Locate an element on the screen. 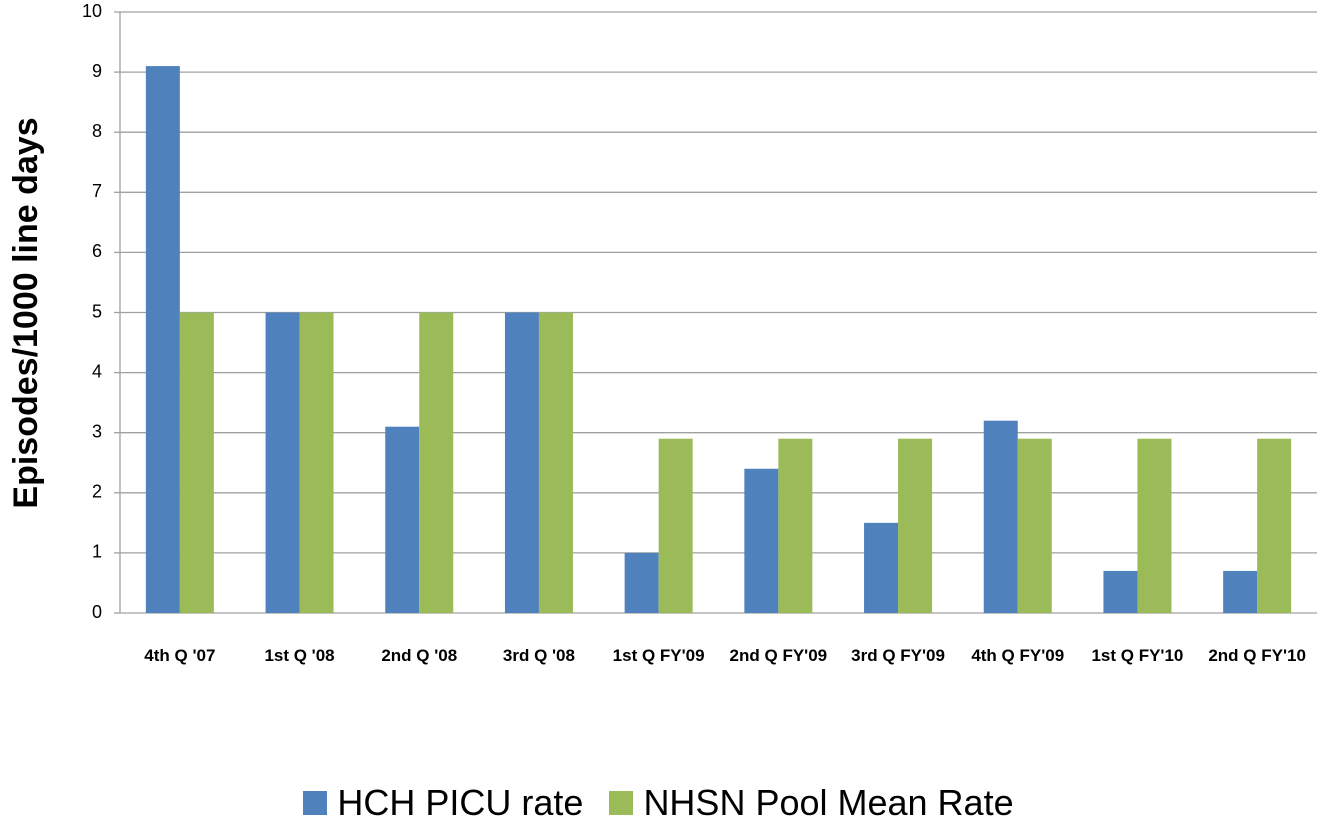  legend-item: HCH PICU rate is located at coordinates (443, 802).